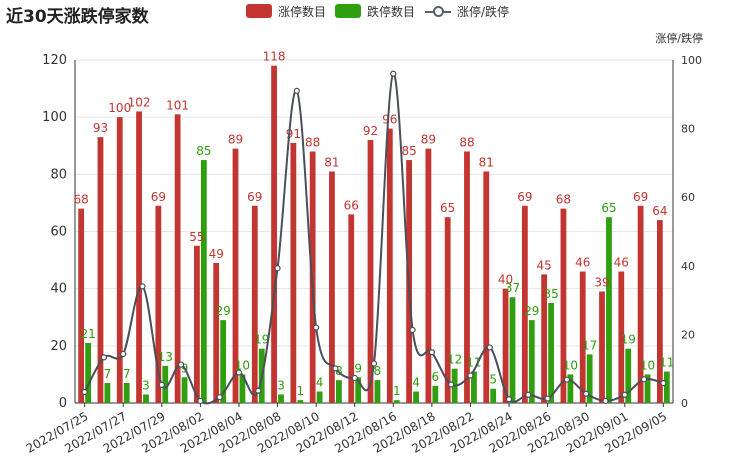  I want to click on legend-item-limit-up: 涨停数目, so click(286, 11).